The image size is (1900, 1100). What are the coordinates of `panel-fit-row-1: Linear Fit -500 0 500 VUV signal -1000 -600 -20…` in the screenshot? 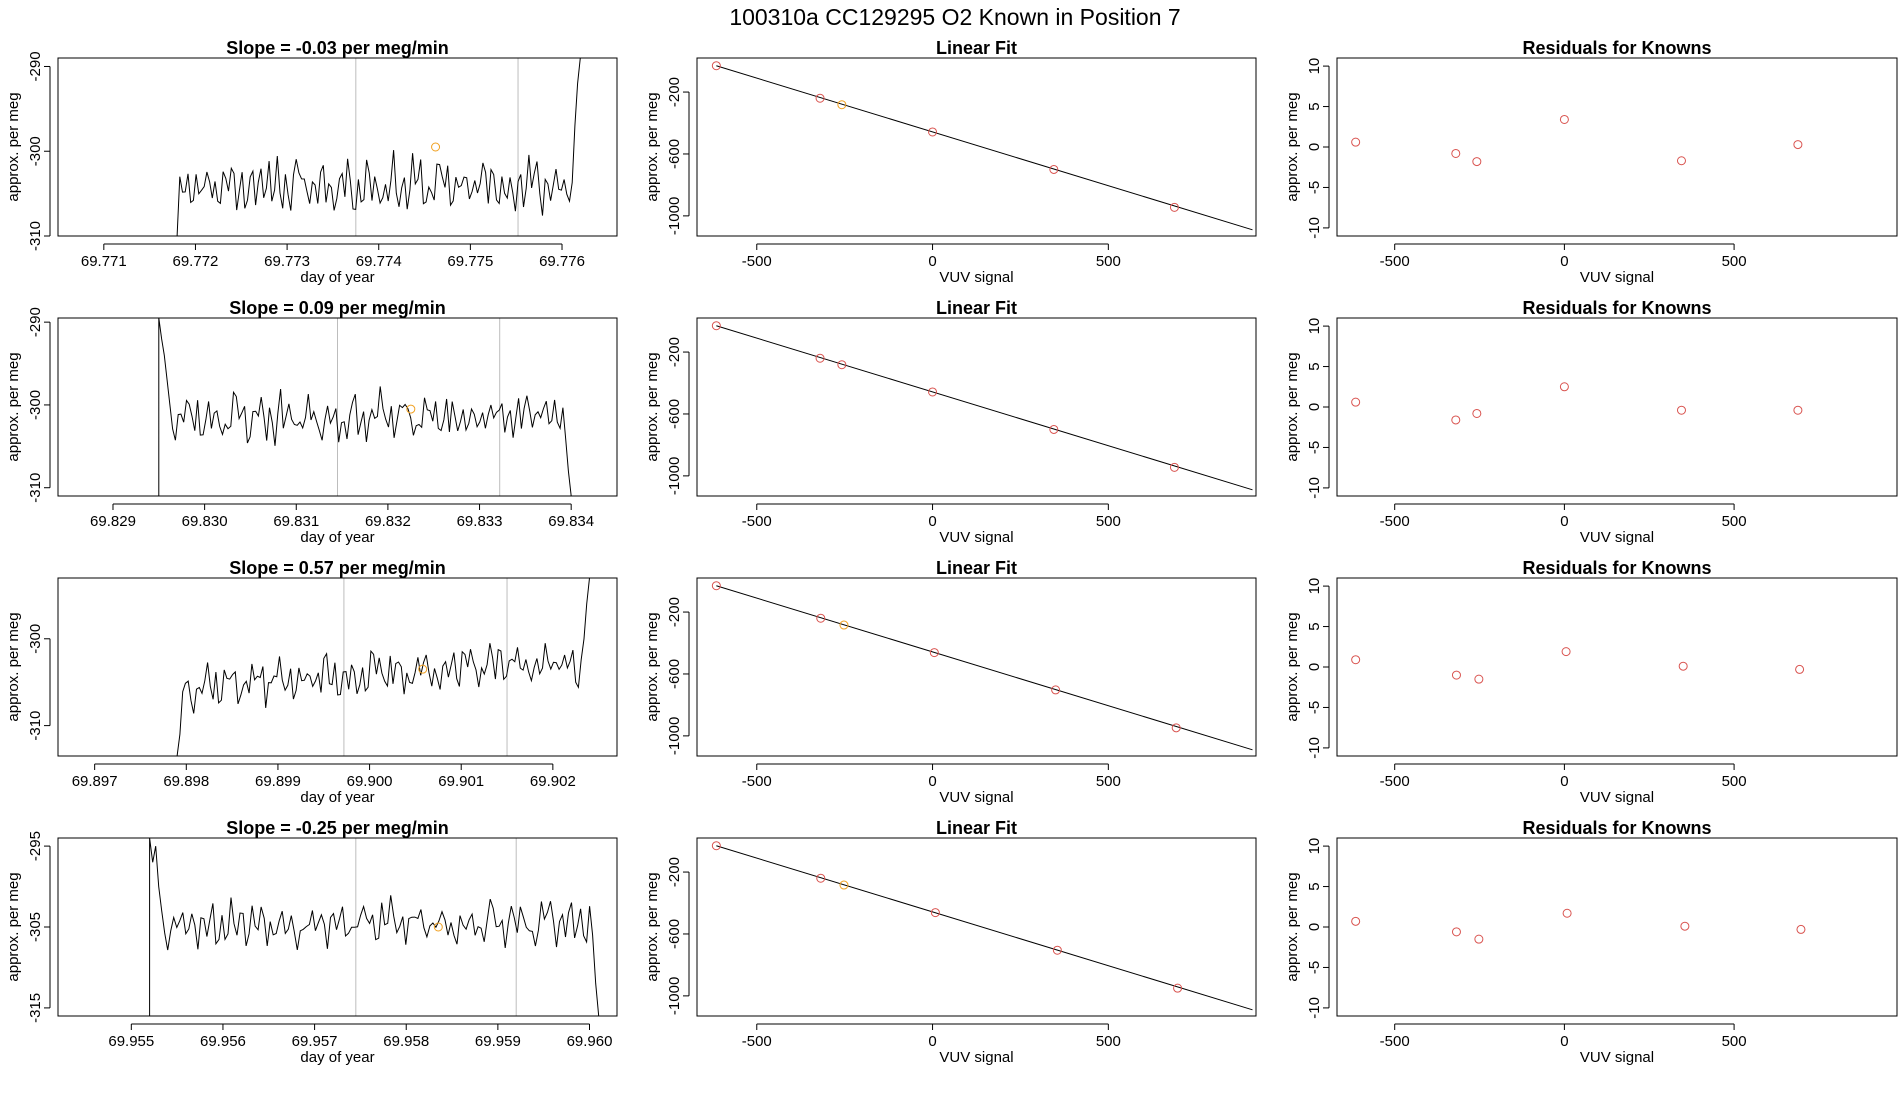 It's located at (950, 162).